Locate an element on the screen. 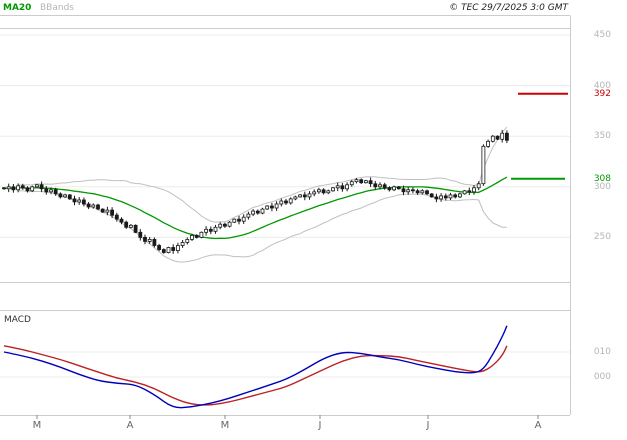 The width and height of the screenshot is (627, 440). macd-panel-title: MACD is located at coordinates (17, 320).